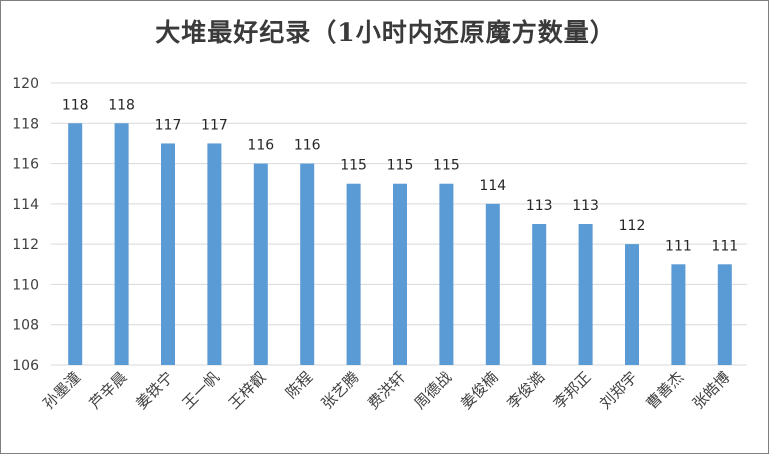  I want to click on data-label: 114, so click(492, 186).